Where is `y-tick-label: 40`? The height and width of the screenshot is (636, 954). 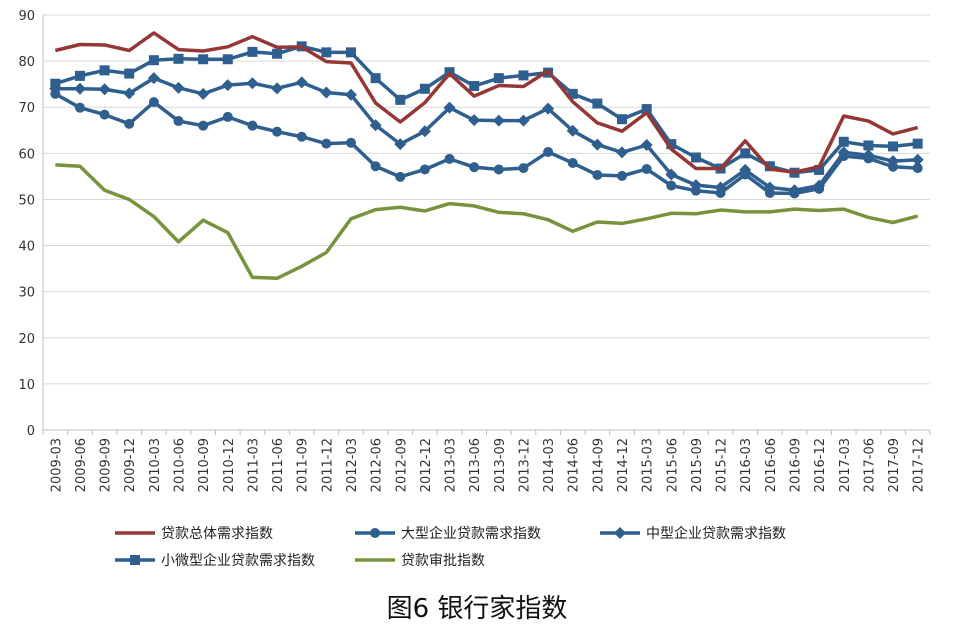 y-tick-label: 40 is located at coordinates (26, 247).